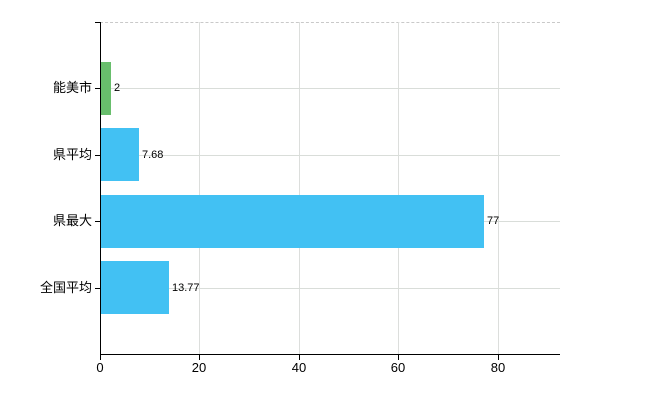 This screenshot has width=650, height=400. Describe the element at coordinates (199, 367) in the screenshot. I see `x-tick-label: 20` at that location.